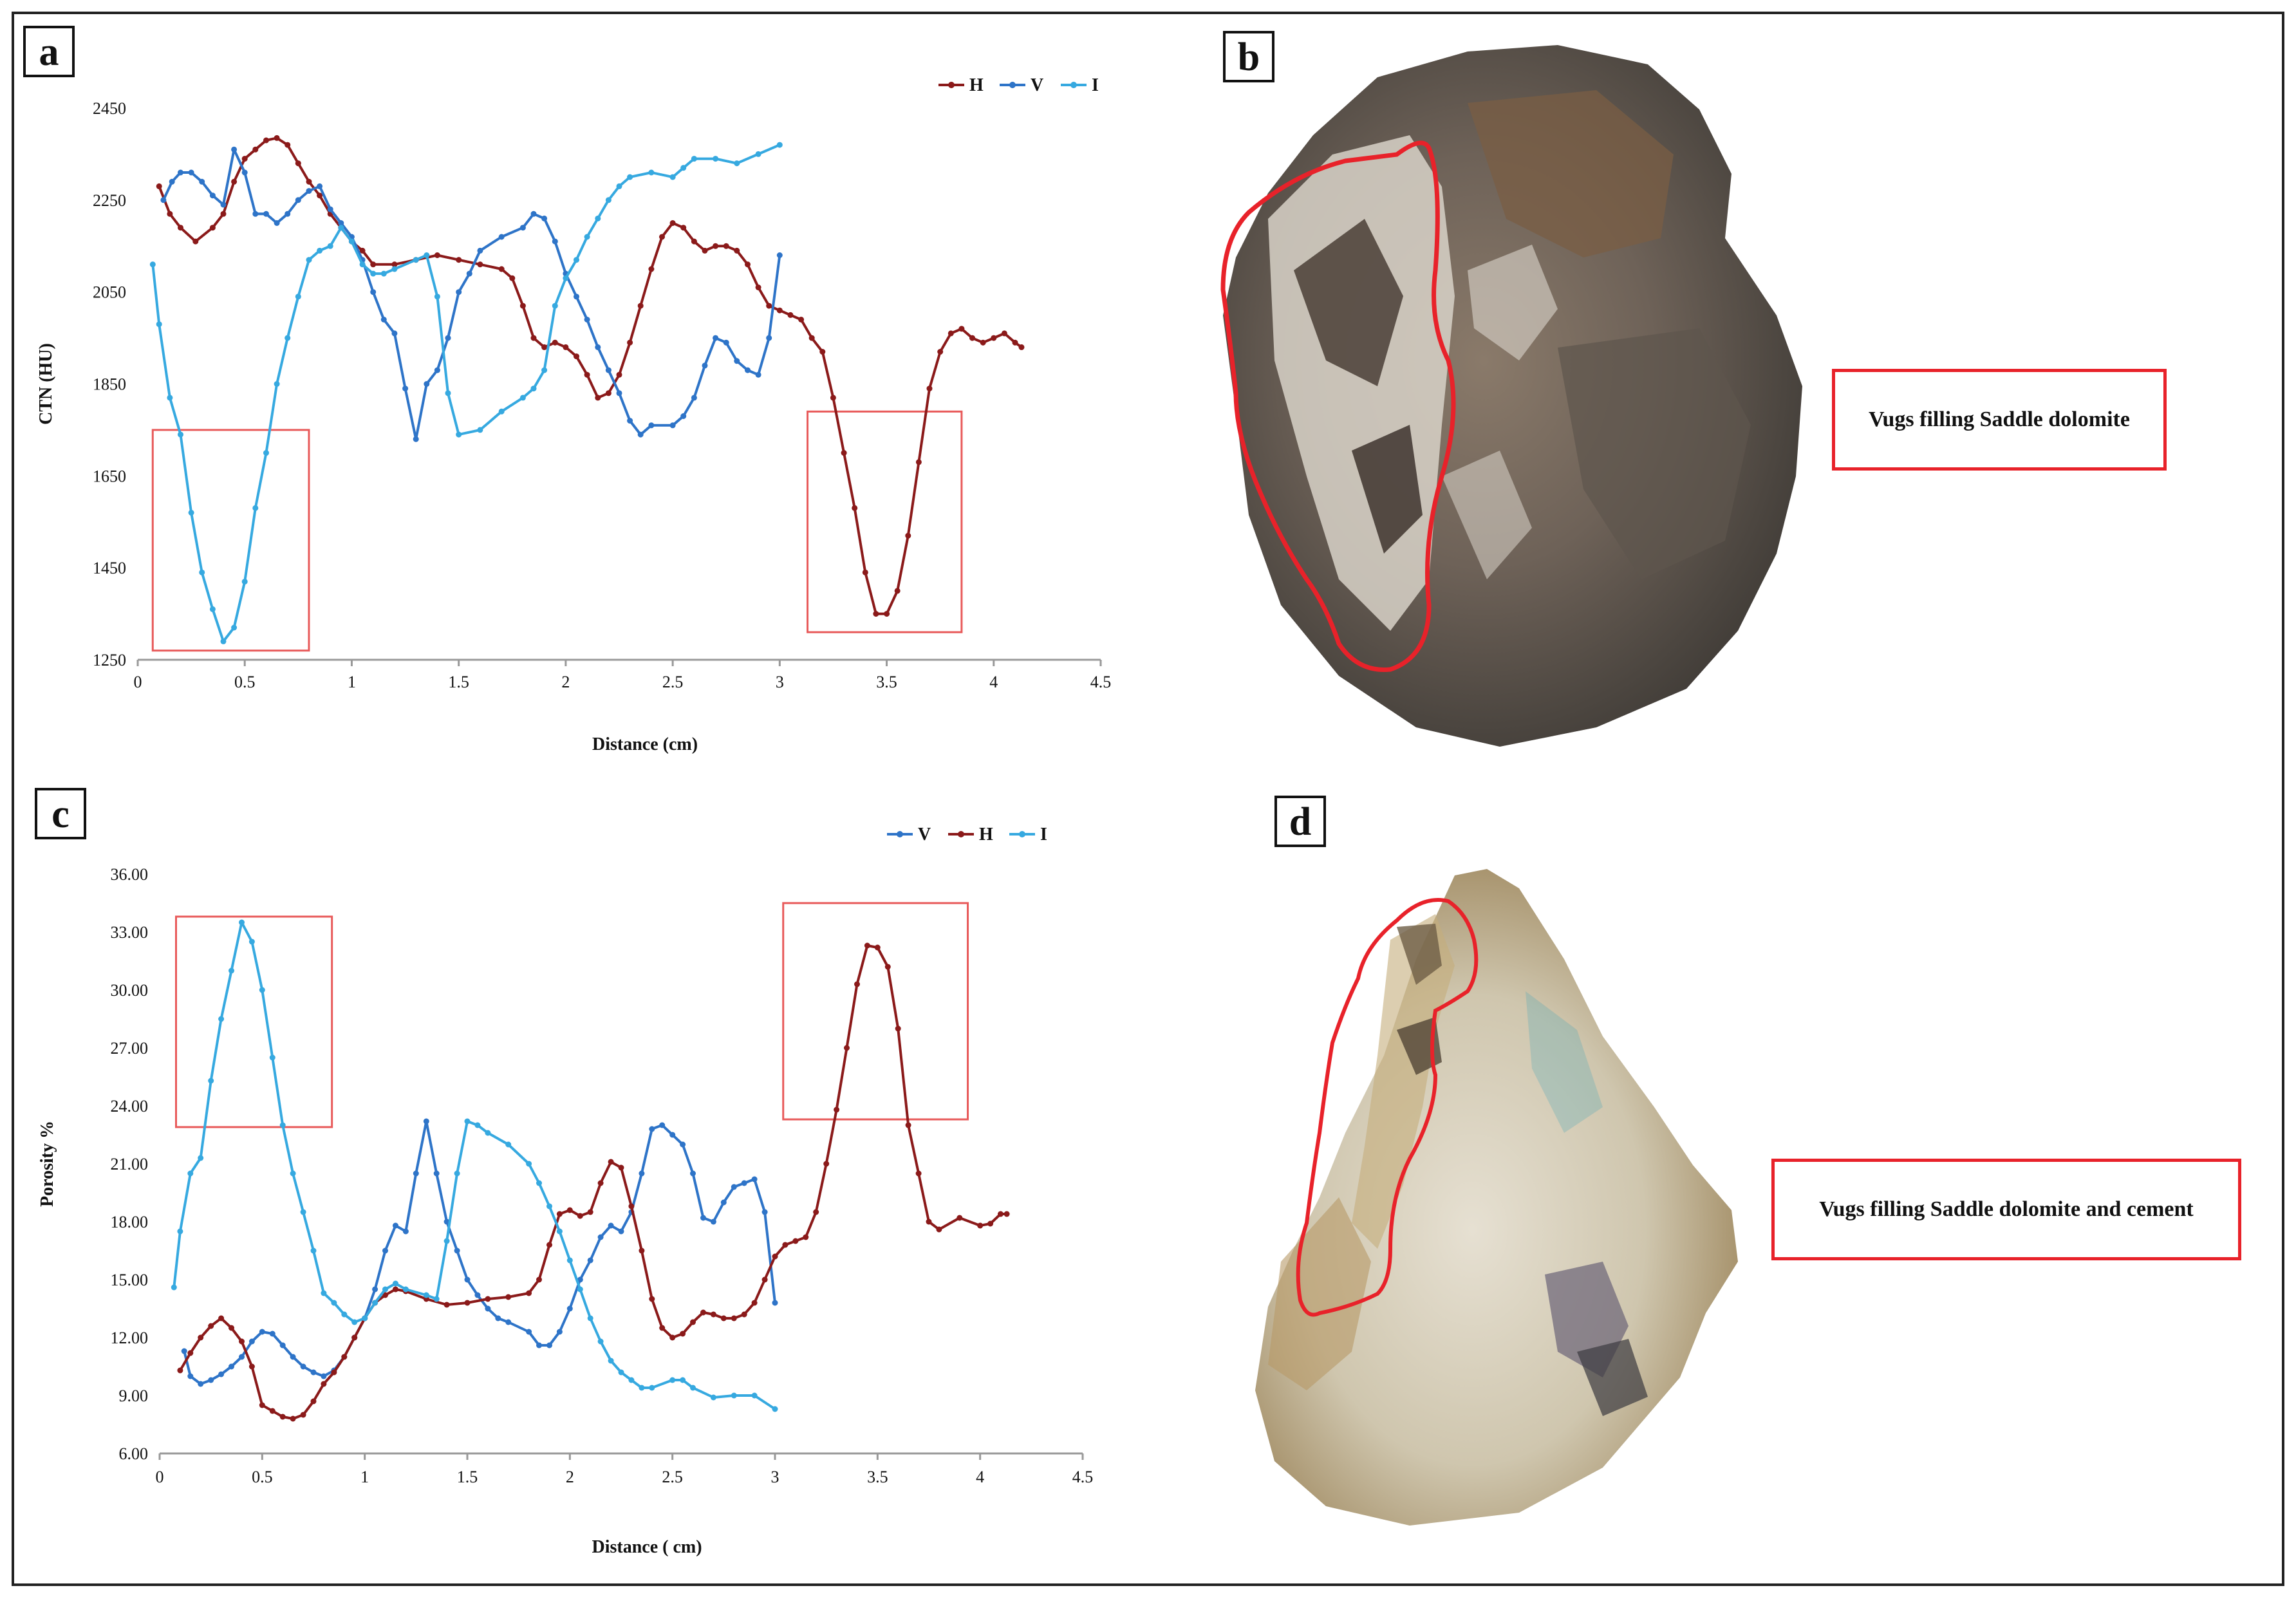  Describe the element at coordinates (877, 1477) in the screenshot. I see `x-tick-label: 3.5` at that location.